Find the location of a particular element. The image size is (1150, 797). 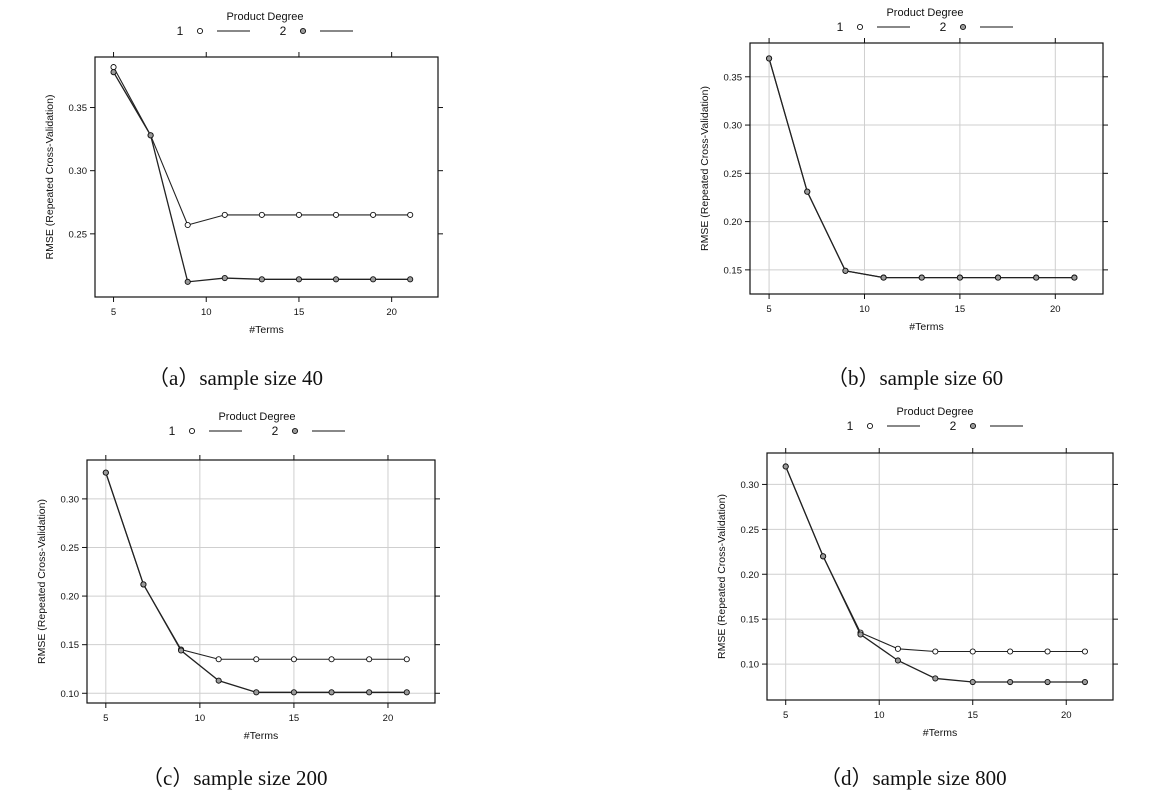

y-tick-label: 0.20 is located at coordinates (70, 597).